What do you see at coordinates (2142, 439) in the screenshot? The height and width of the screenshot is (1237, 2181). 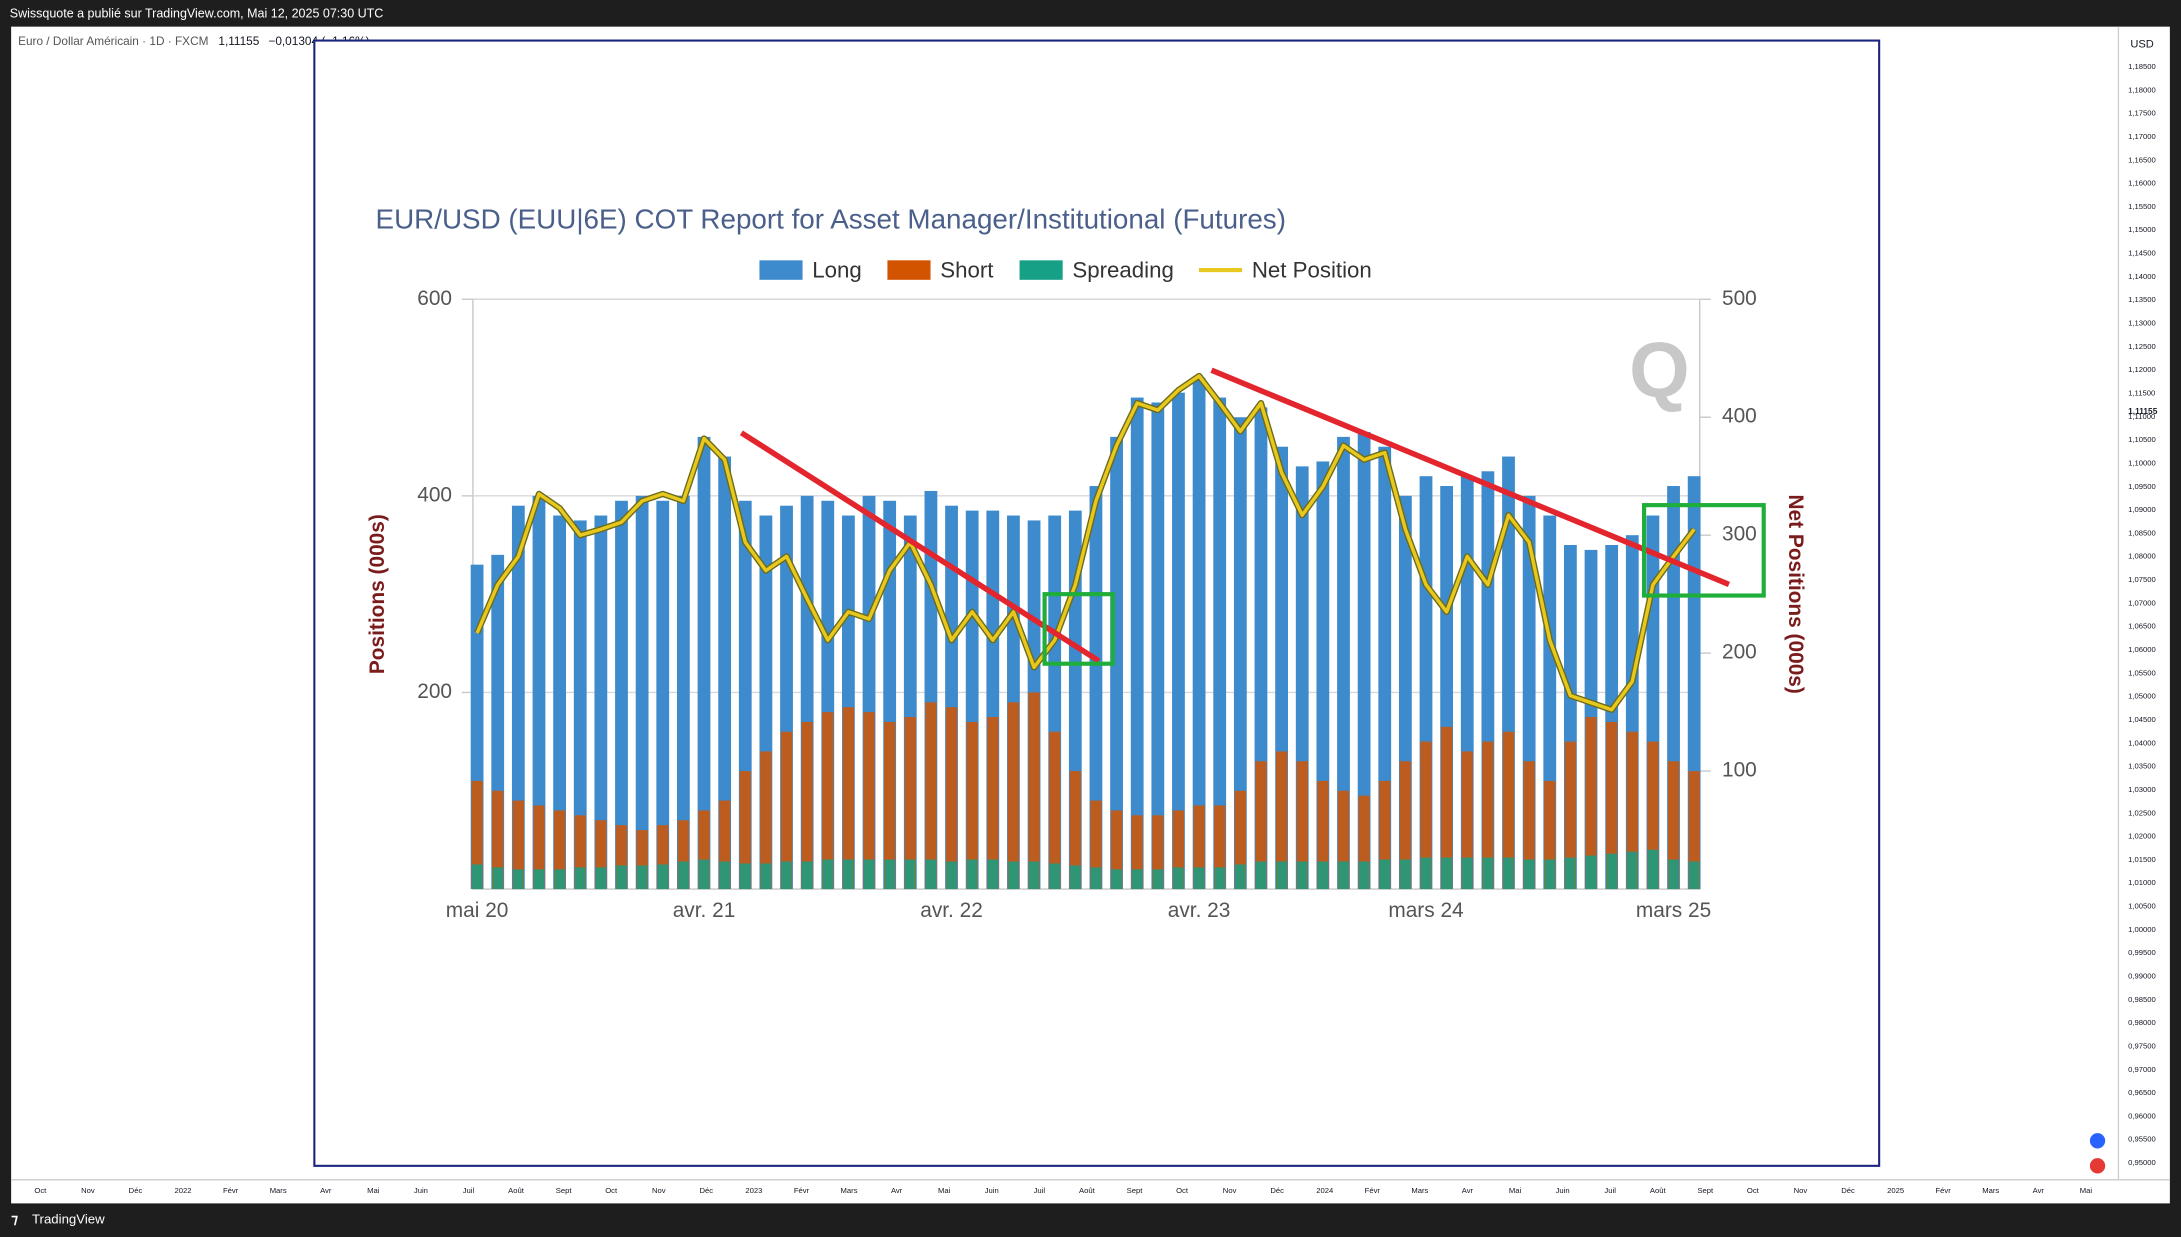 I see `price-tick-label: 1,10500` at bounding box center [2142, 439].